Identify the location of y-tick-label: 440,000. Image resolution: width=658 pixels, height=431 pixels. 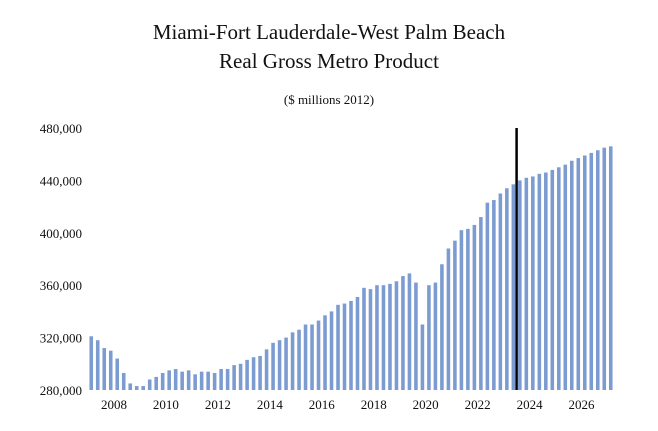
(61, 180).